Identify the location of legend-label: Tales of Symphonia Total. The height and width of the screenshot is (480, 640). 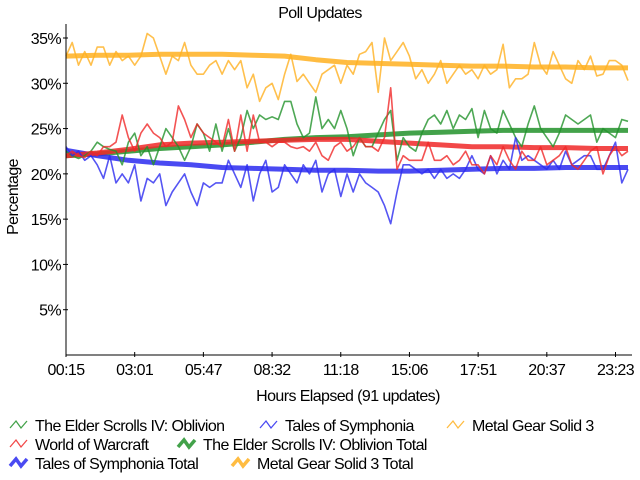
(116, 464).